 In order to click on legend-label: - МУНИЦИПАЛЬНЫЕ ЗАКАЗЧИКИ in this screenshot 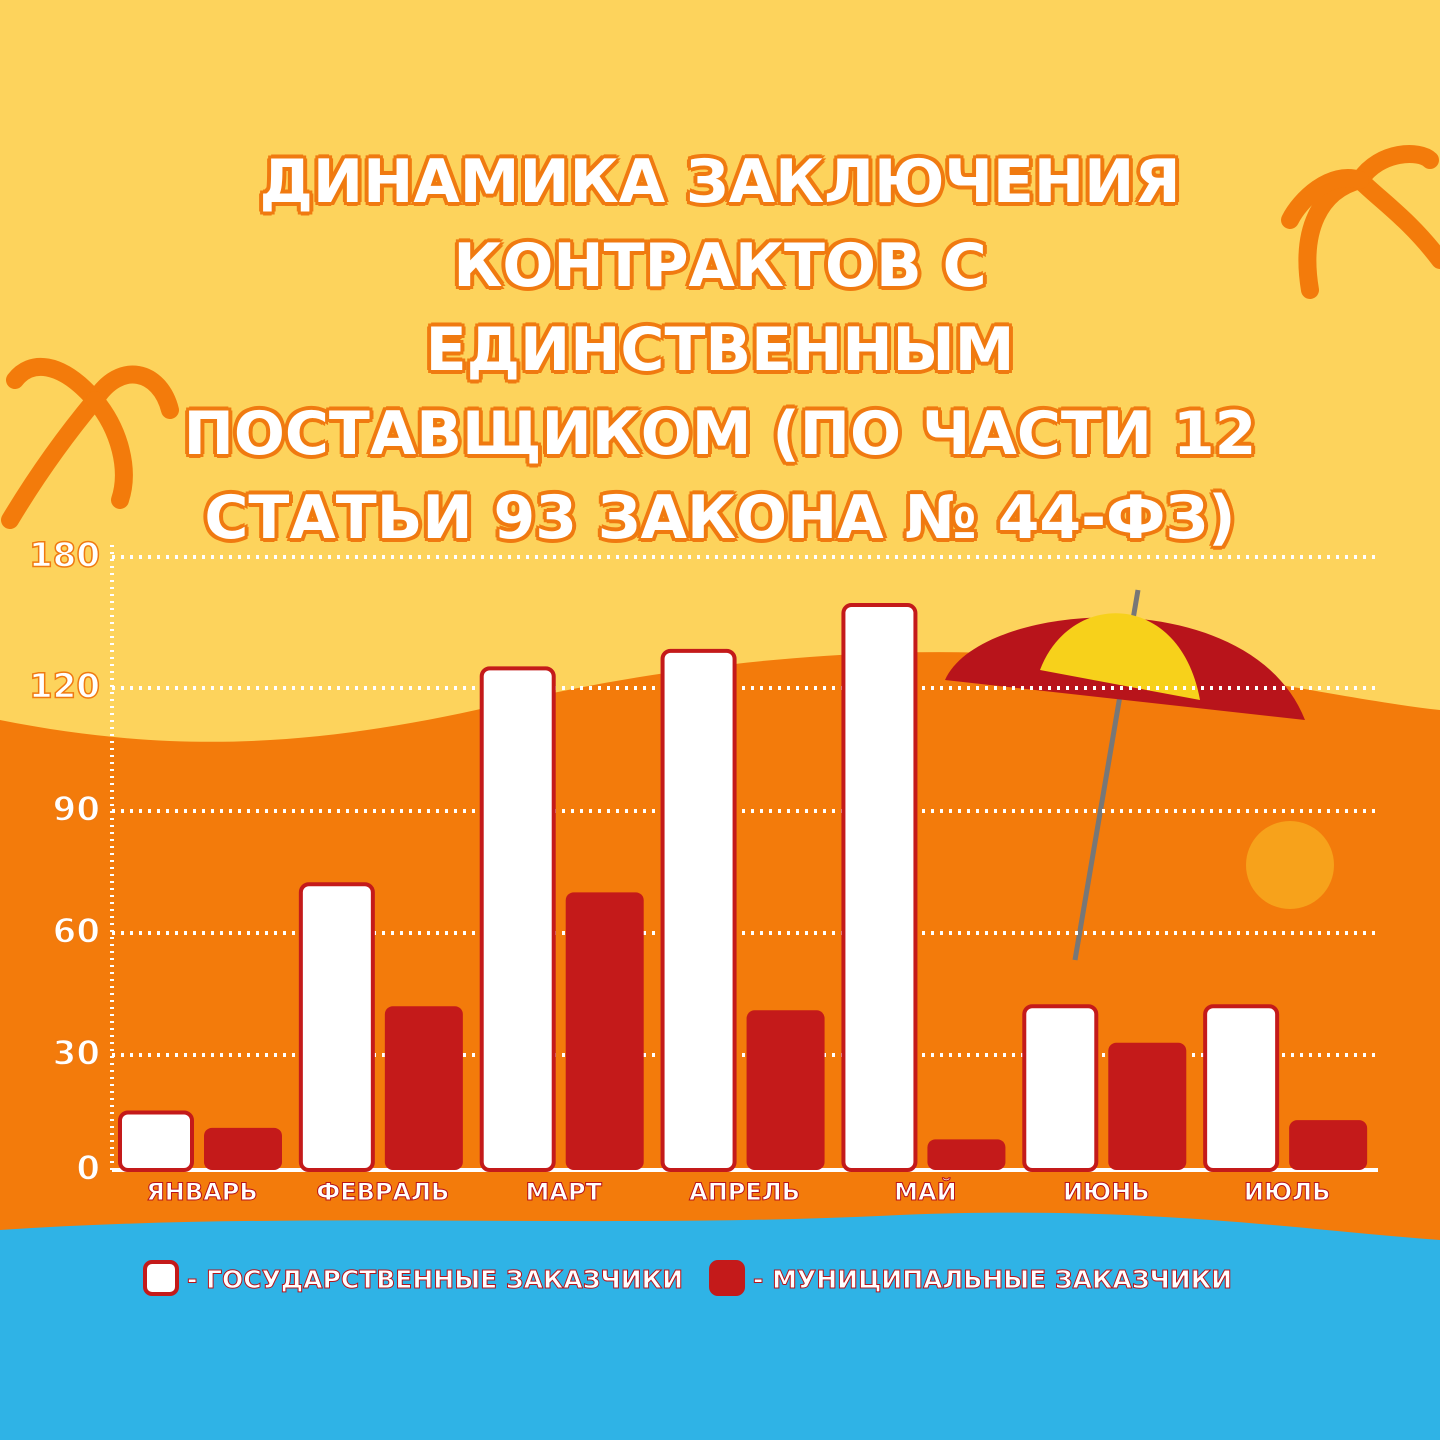, I will do `click(992, 1279)`.